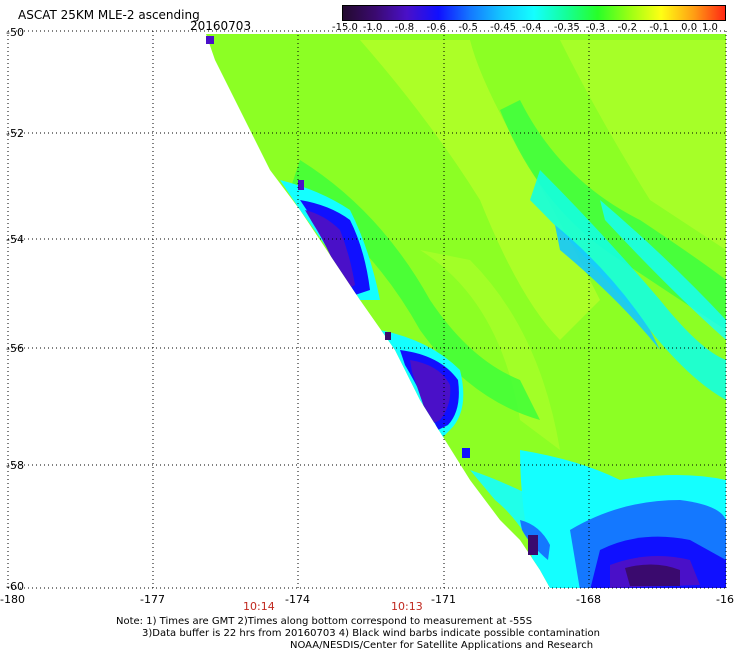 The height and width of the screenshot is (651, 740). What do you see at coordinates (725, 599) in the screenshot?
I see `lon-label: -16` at bounding box center [725, 599].